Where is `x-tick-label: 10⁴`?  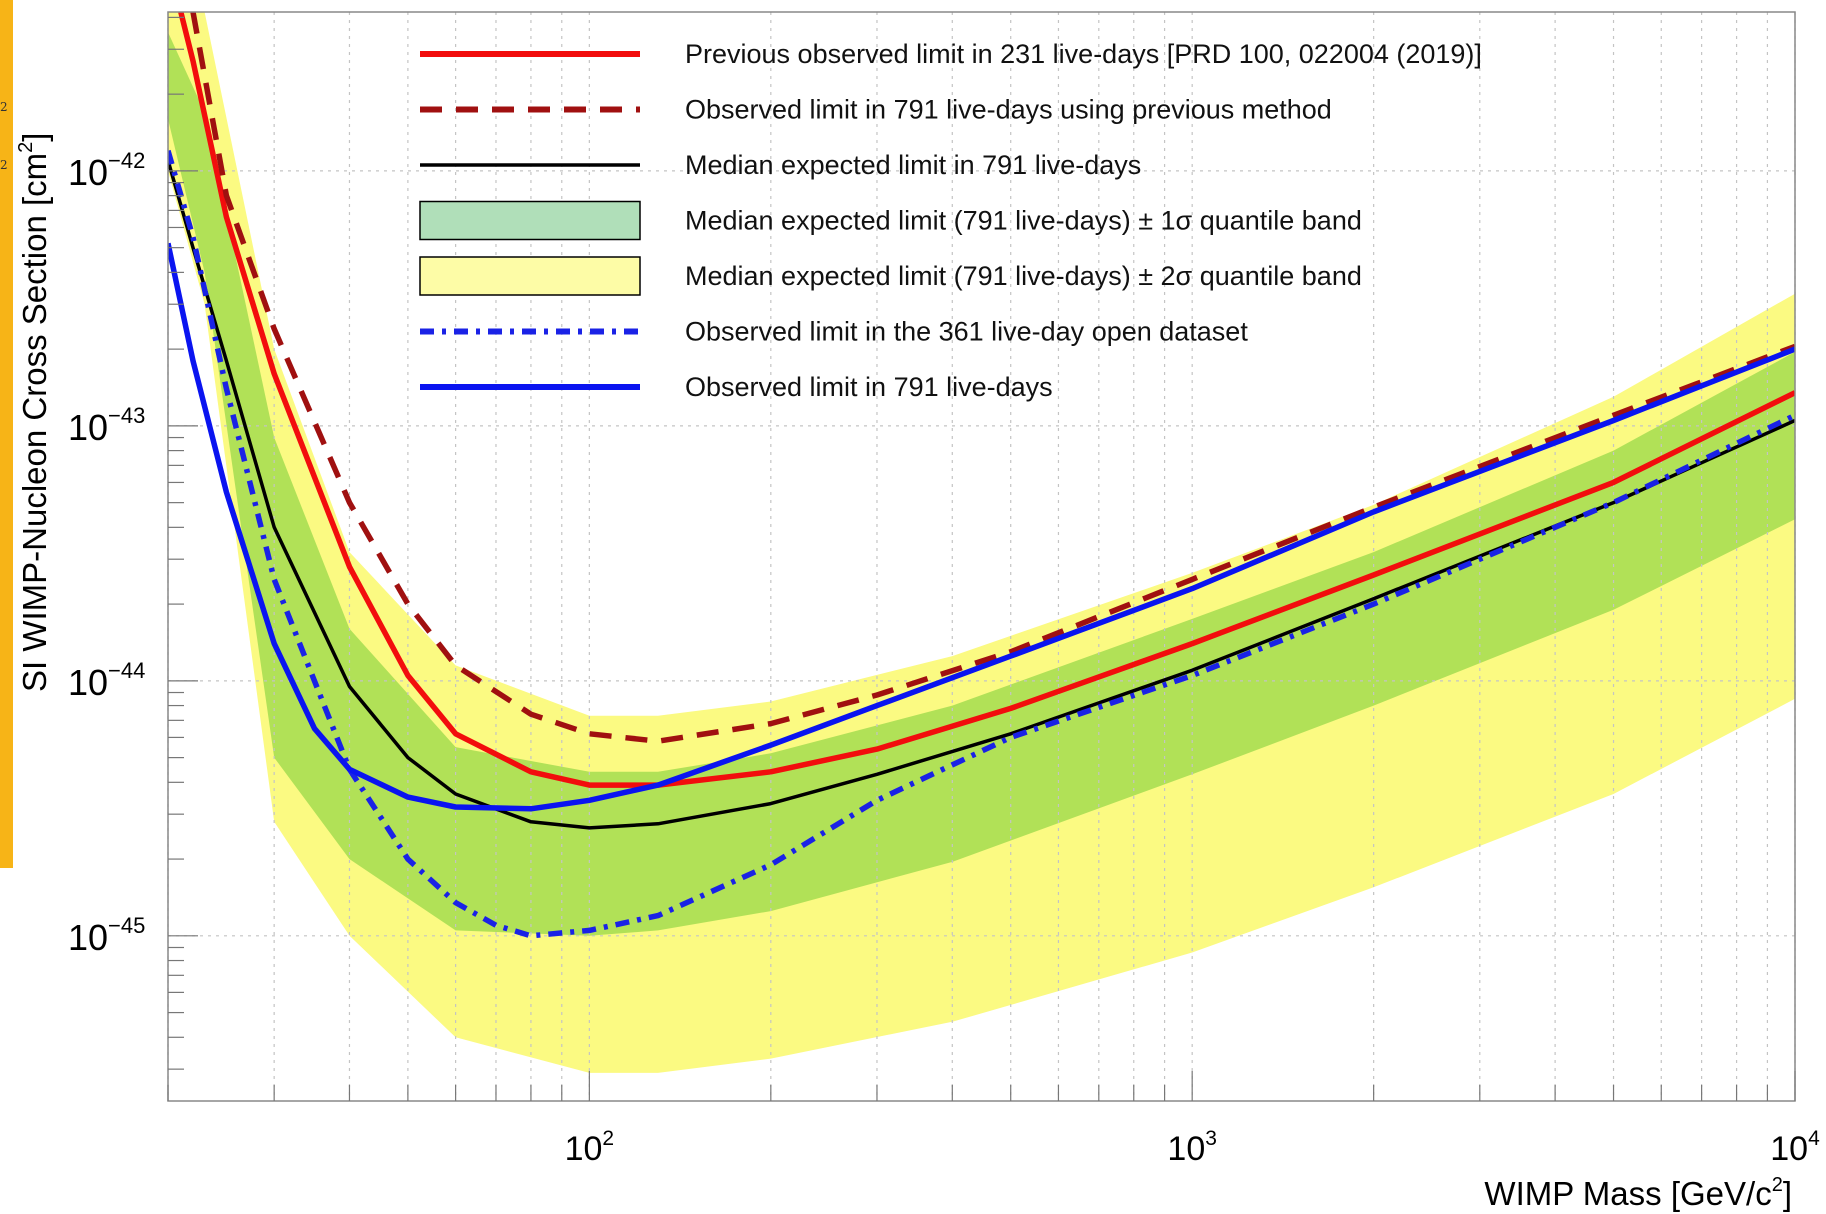 x-tick-label: 10⁴ is located at coordinates (1795, 1147).